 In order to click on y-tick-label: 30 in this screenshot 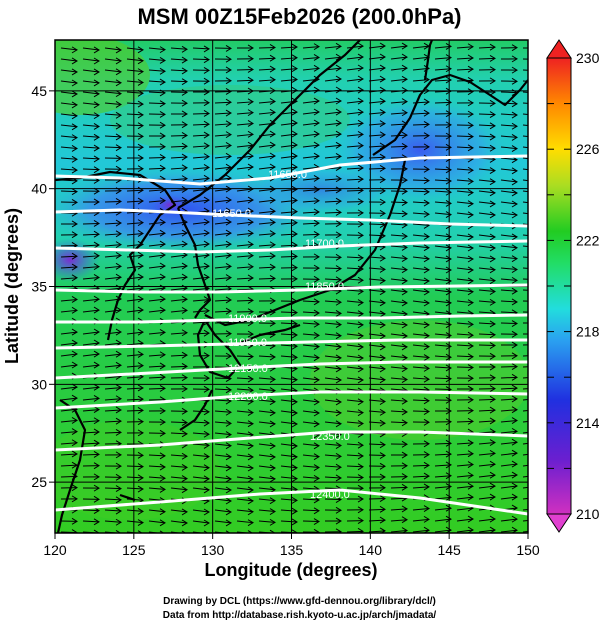, I will do `click(39, 384)`.